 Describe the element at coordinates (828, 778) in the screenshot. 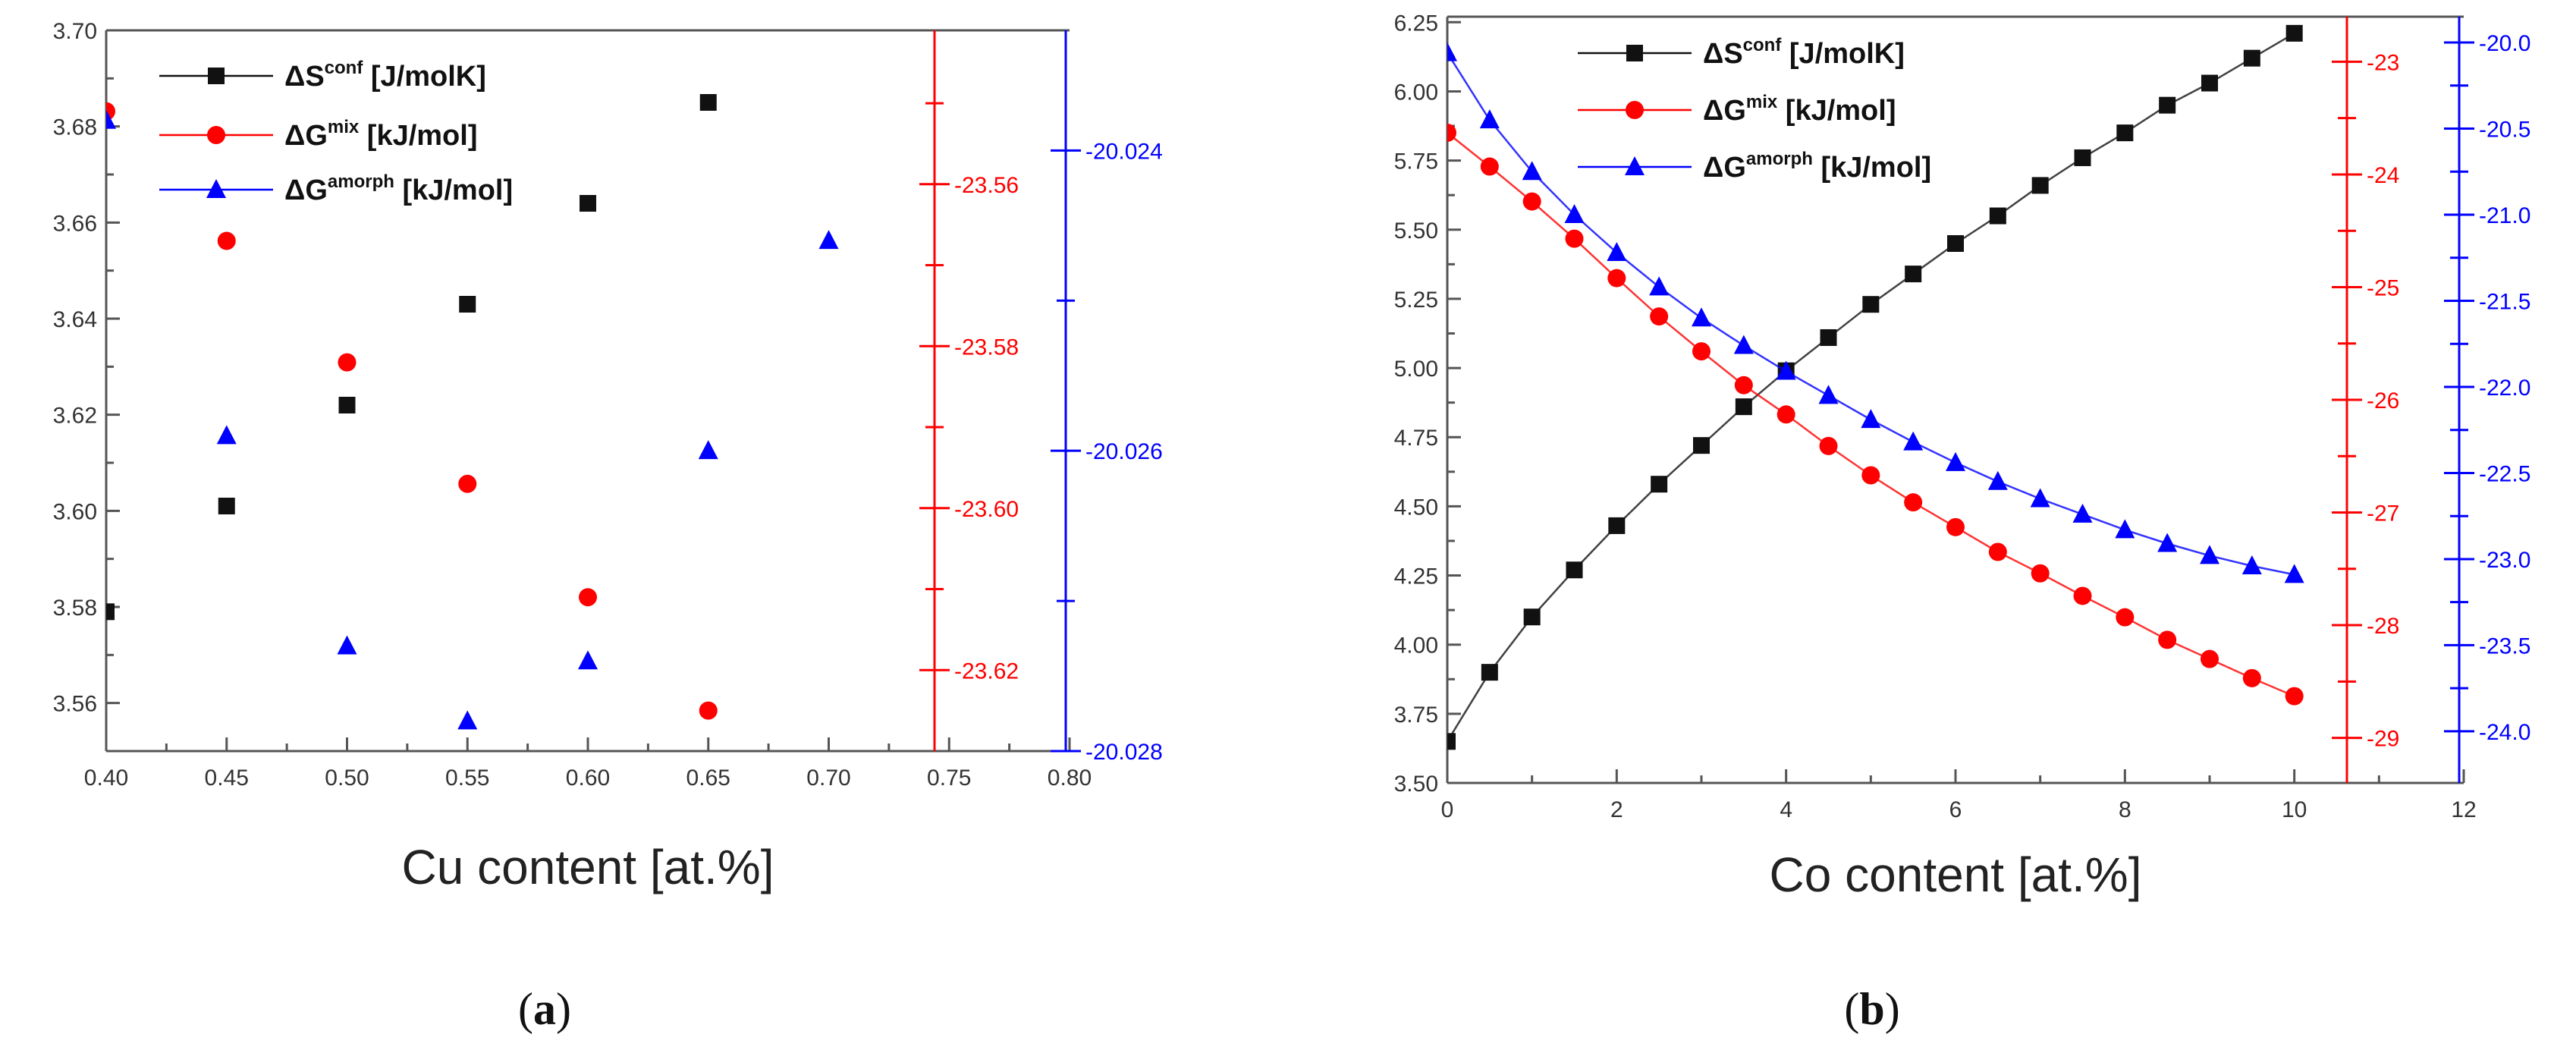

I see `x-tick-label: 0.70` at that location.